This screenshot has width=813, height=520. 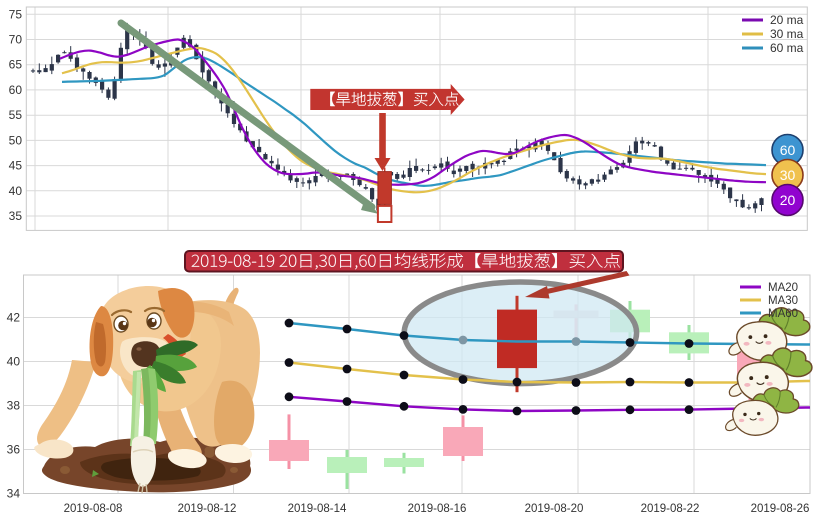 What do you see at coordinates (788, 200) in the screenshot?
I see `svg-text: 20` at bounding box center [788, 200].